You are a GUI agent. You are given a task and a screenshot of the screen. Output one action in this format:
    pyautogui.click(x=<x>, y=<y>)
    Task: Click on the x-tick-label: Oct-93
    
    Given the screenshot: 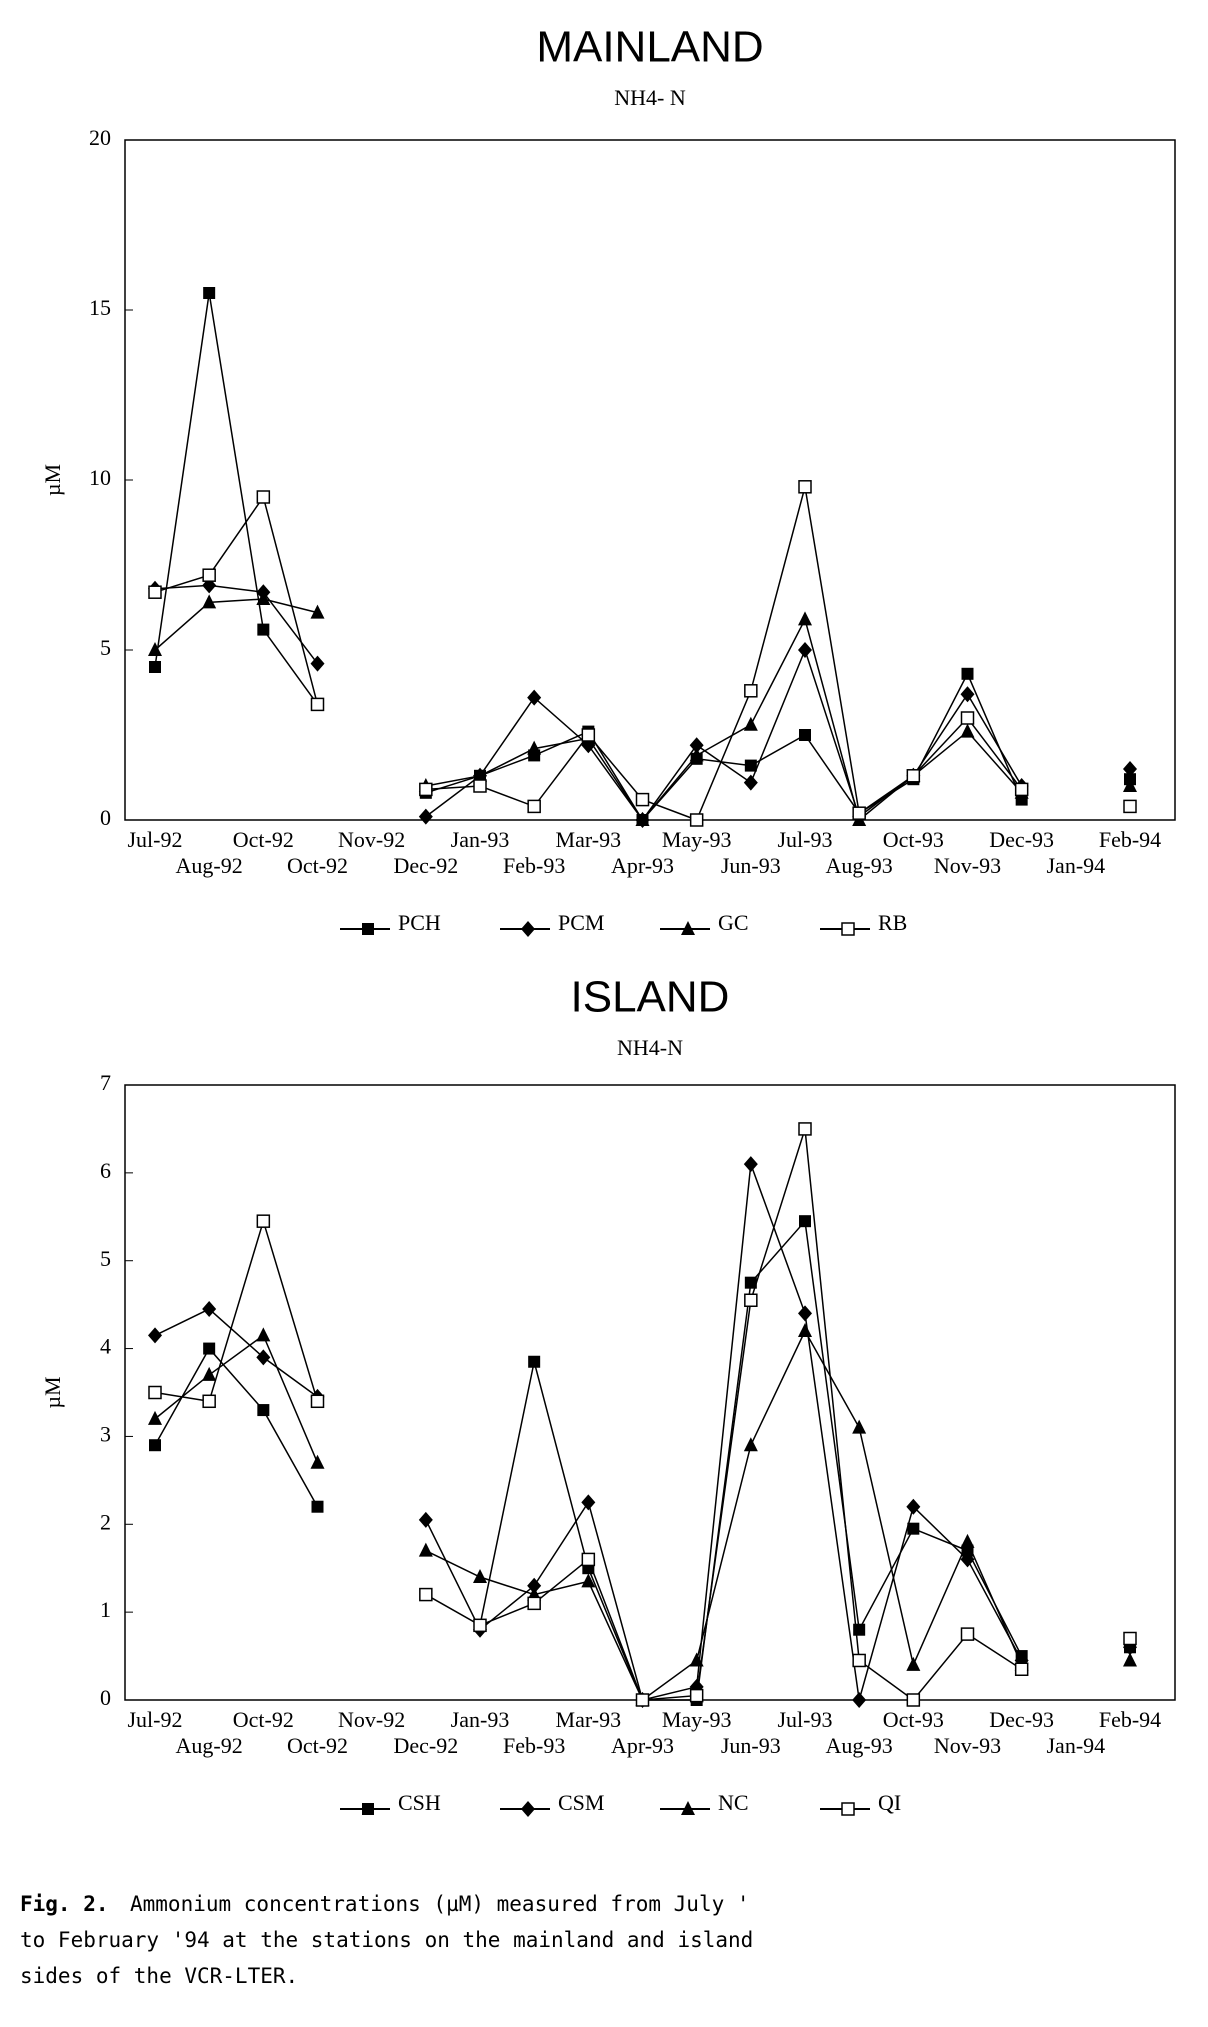 What is the action you would take?
    pyautogui.click(x=913, y=1719)
    